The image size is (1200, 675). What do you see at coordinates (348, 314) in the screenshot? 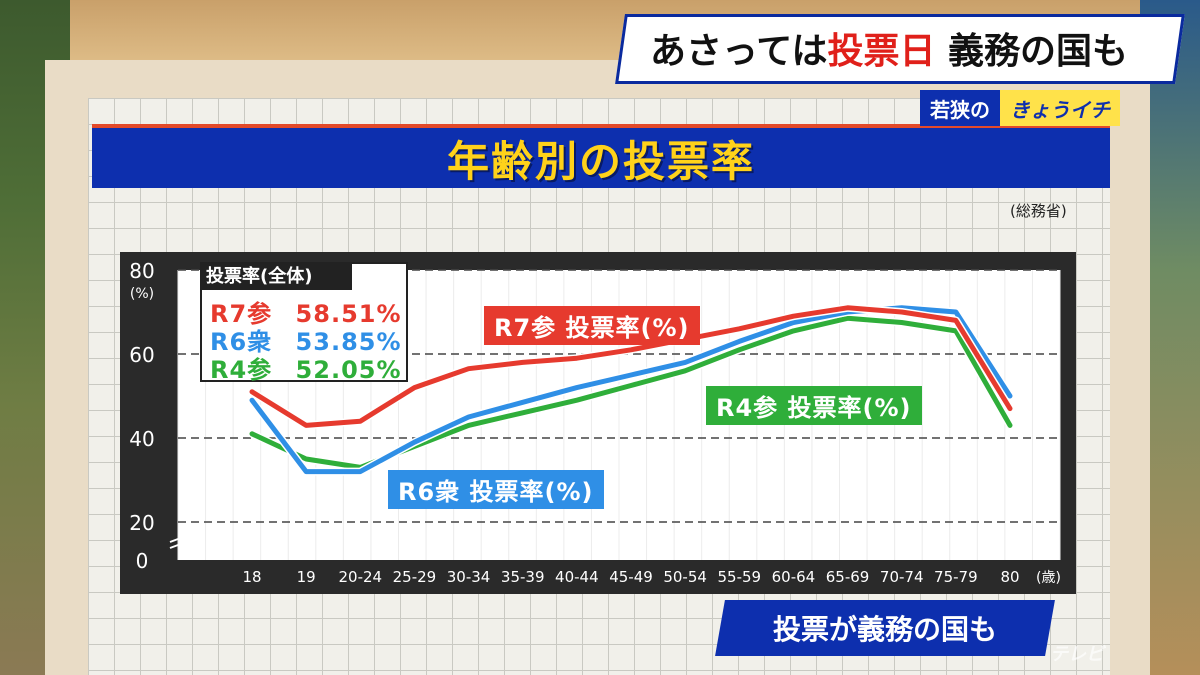
I see `legend-value-r7: 58.51%` at bounding box center [348, 314].